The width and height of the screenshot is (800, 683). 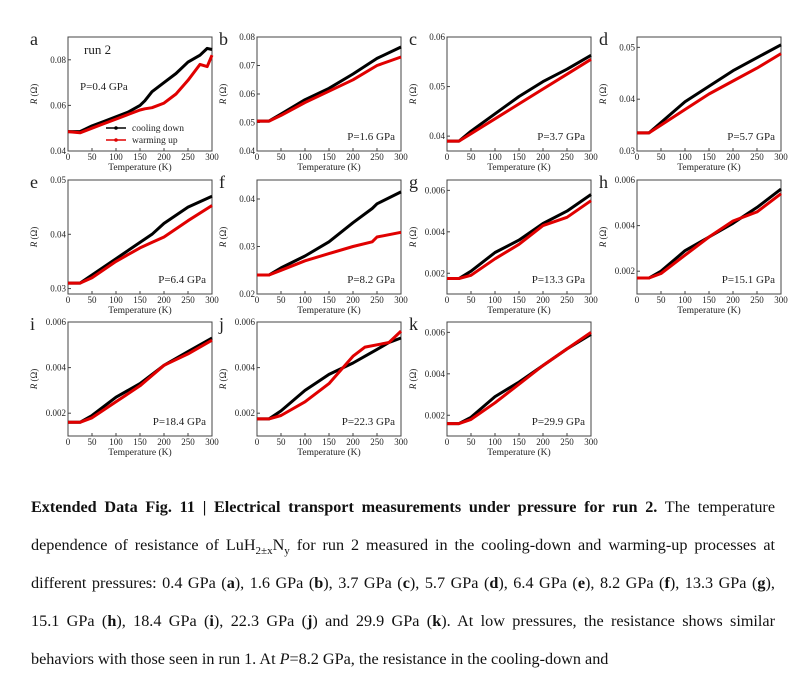 I want to click on panel-letter: a, so click(x=34, y=39).